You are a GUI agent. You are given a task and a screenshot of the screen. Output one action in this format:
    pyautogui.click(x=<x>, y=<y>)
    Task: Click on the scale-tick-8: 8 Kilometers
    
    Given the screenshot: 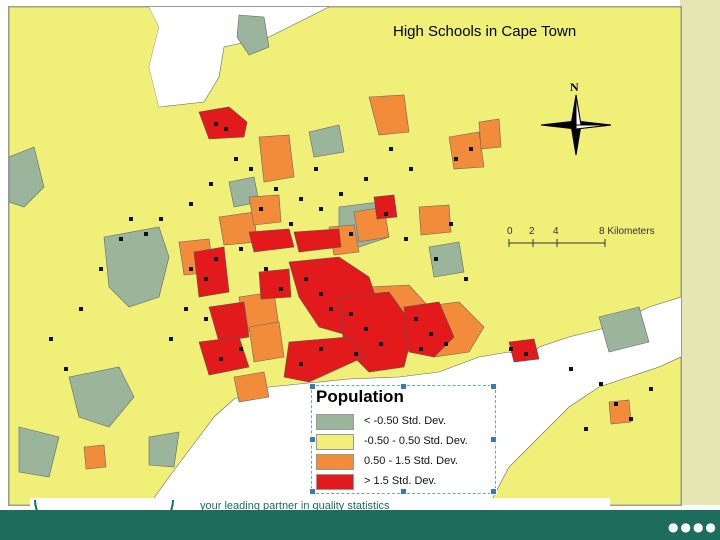 What is the action you would take?
    pyautogui.click(x=627, y=231)
    